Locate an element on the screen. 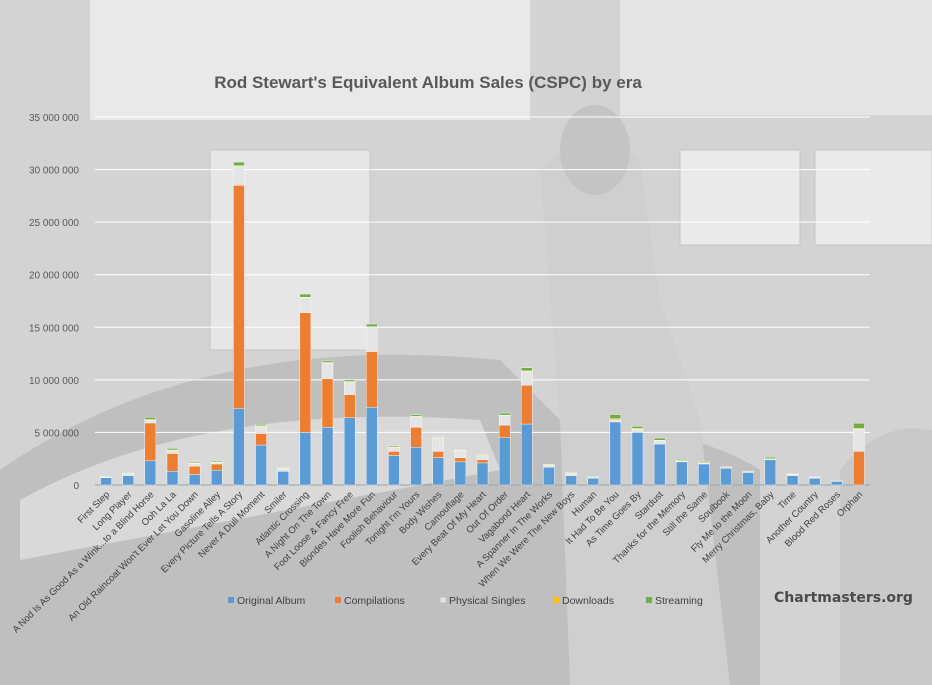 The image size is (932, 685). legend-label: Physical Singles is located at coordinates (487, 601).